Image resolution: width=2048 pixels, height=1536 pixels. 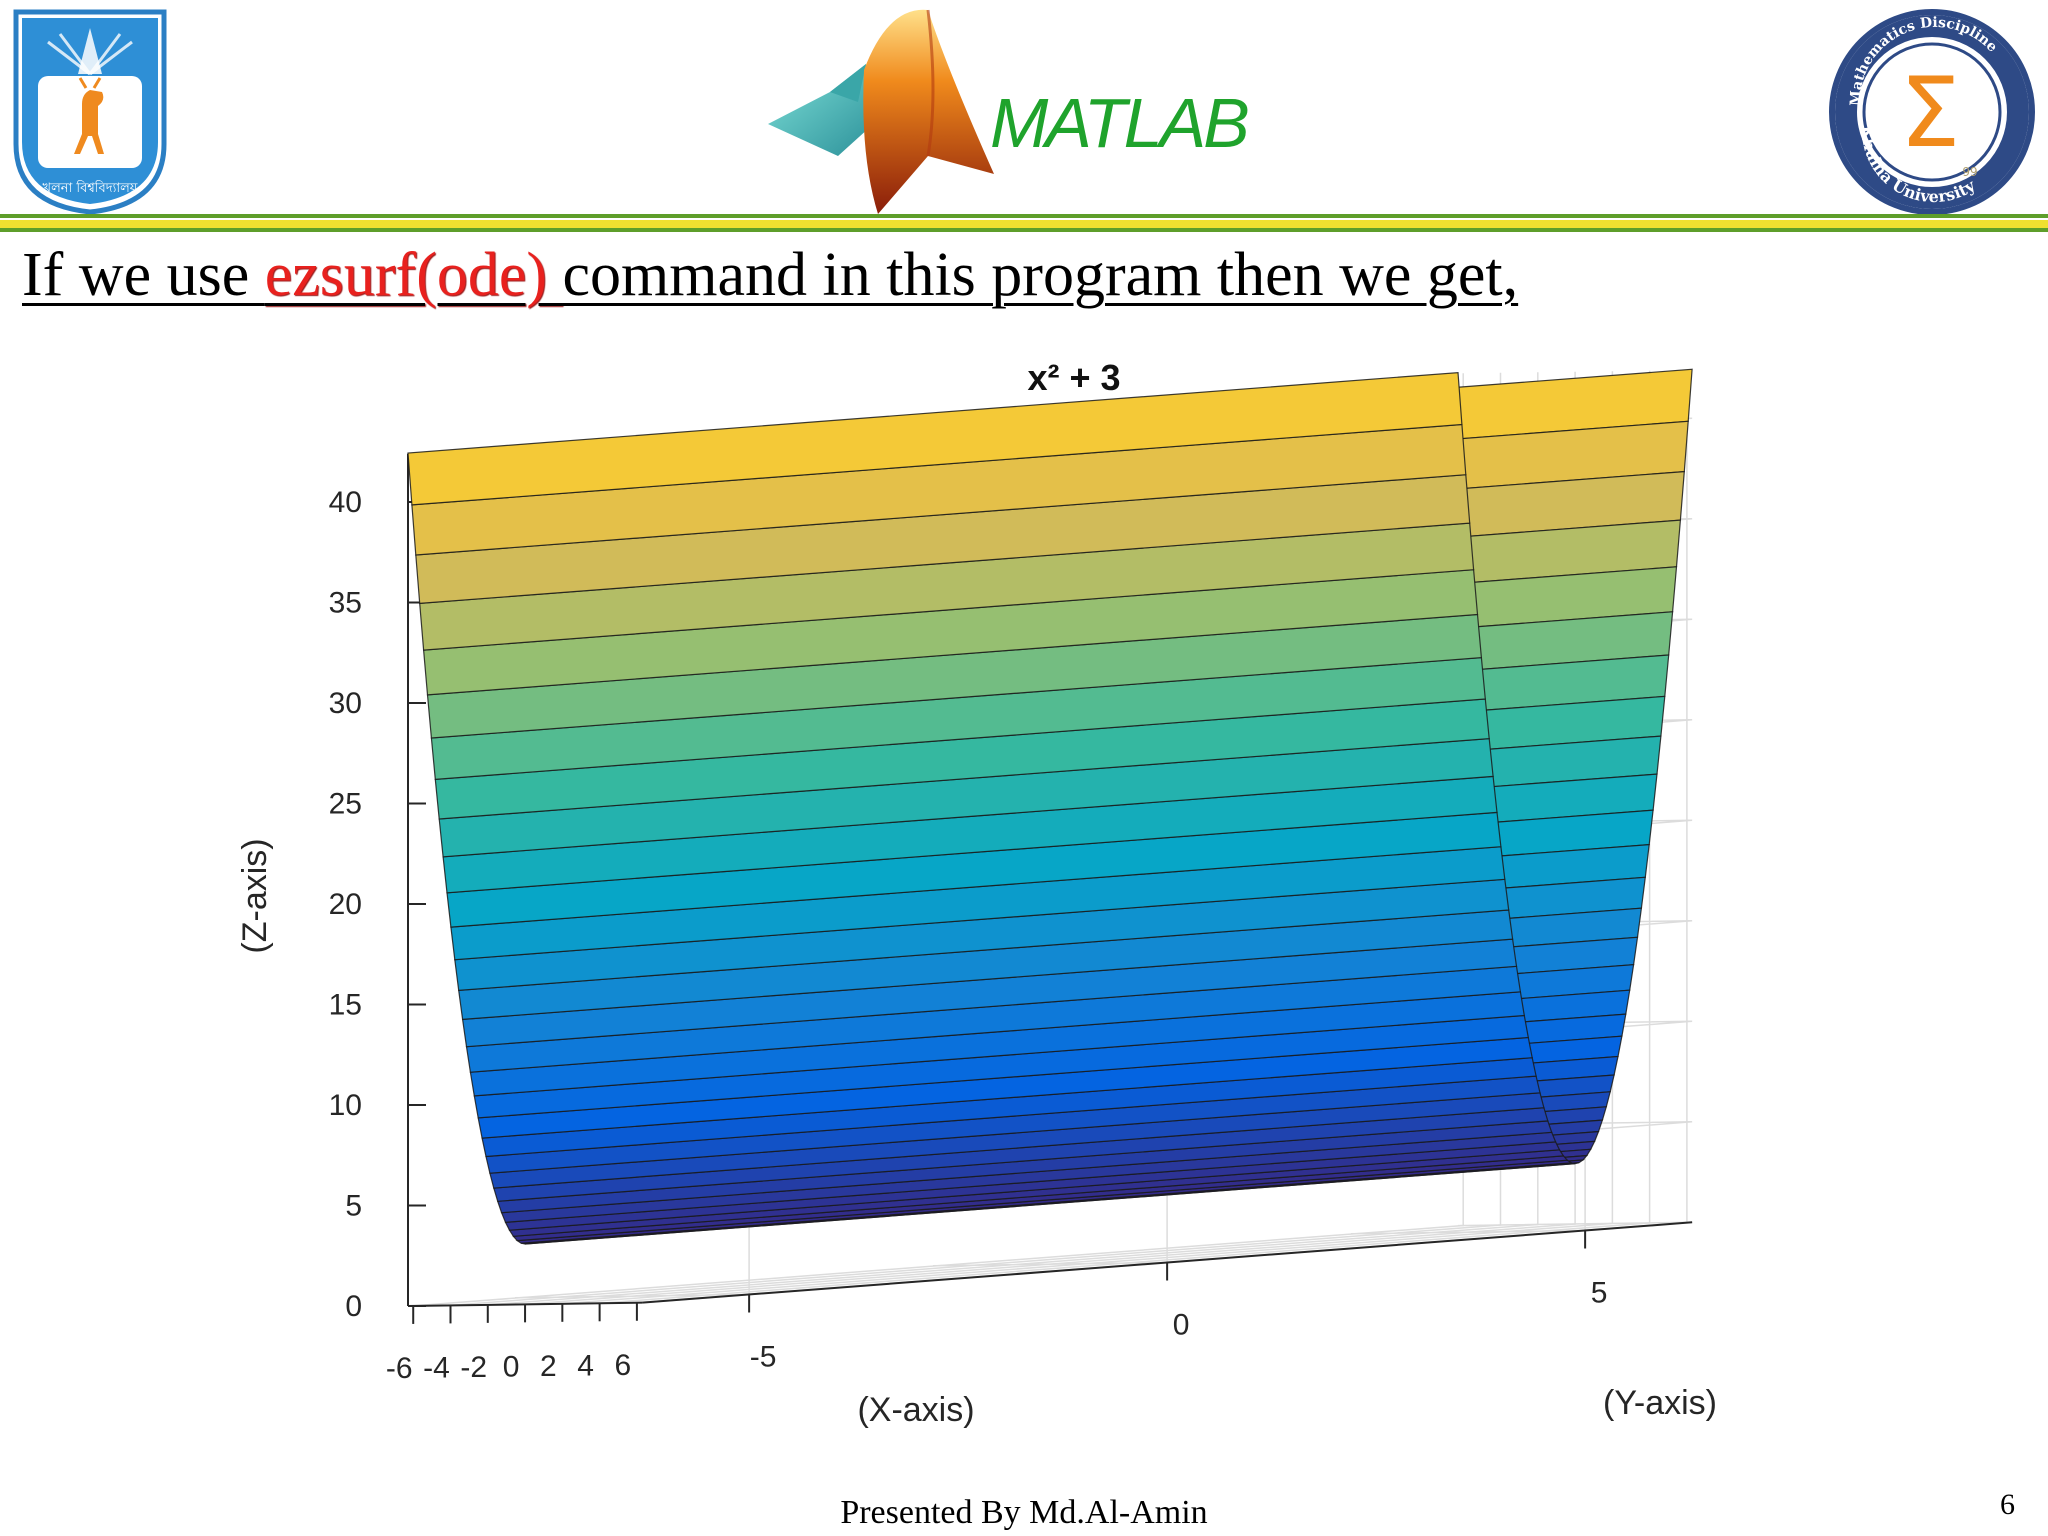 I want to click on y-tick-label: 0, so click(x=1181, y=1324).